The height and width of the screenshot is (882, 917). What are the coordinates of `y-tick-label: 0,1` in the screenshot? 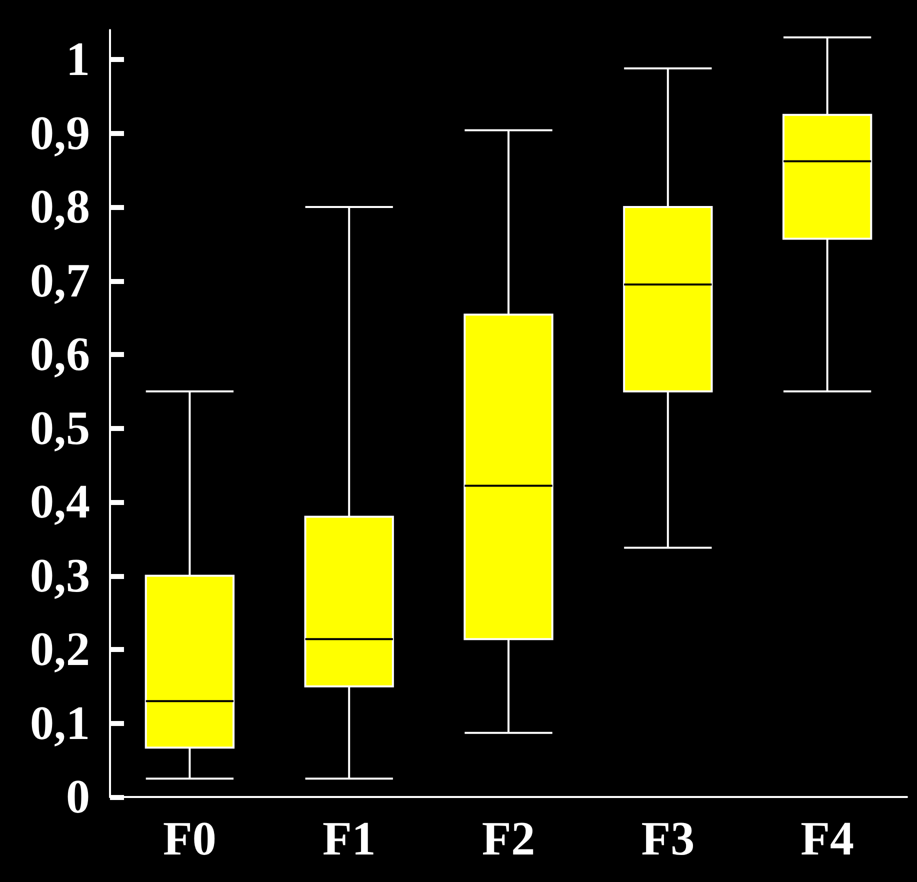 It's located at (60, 723).